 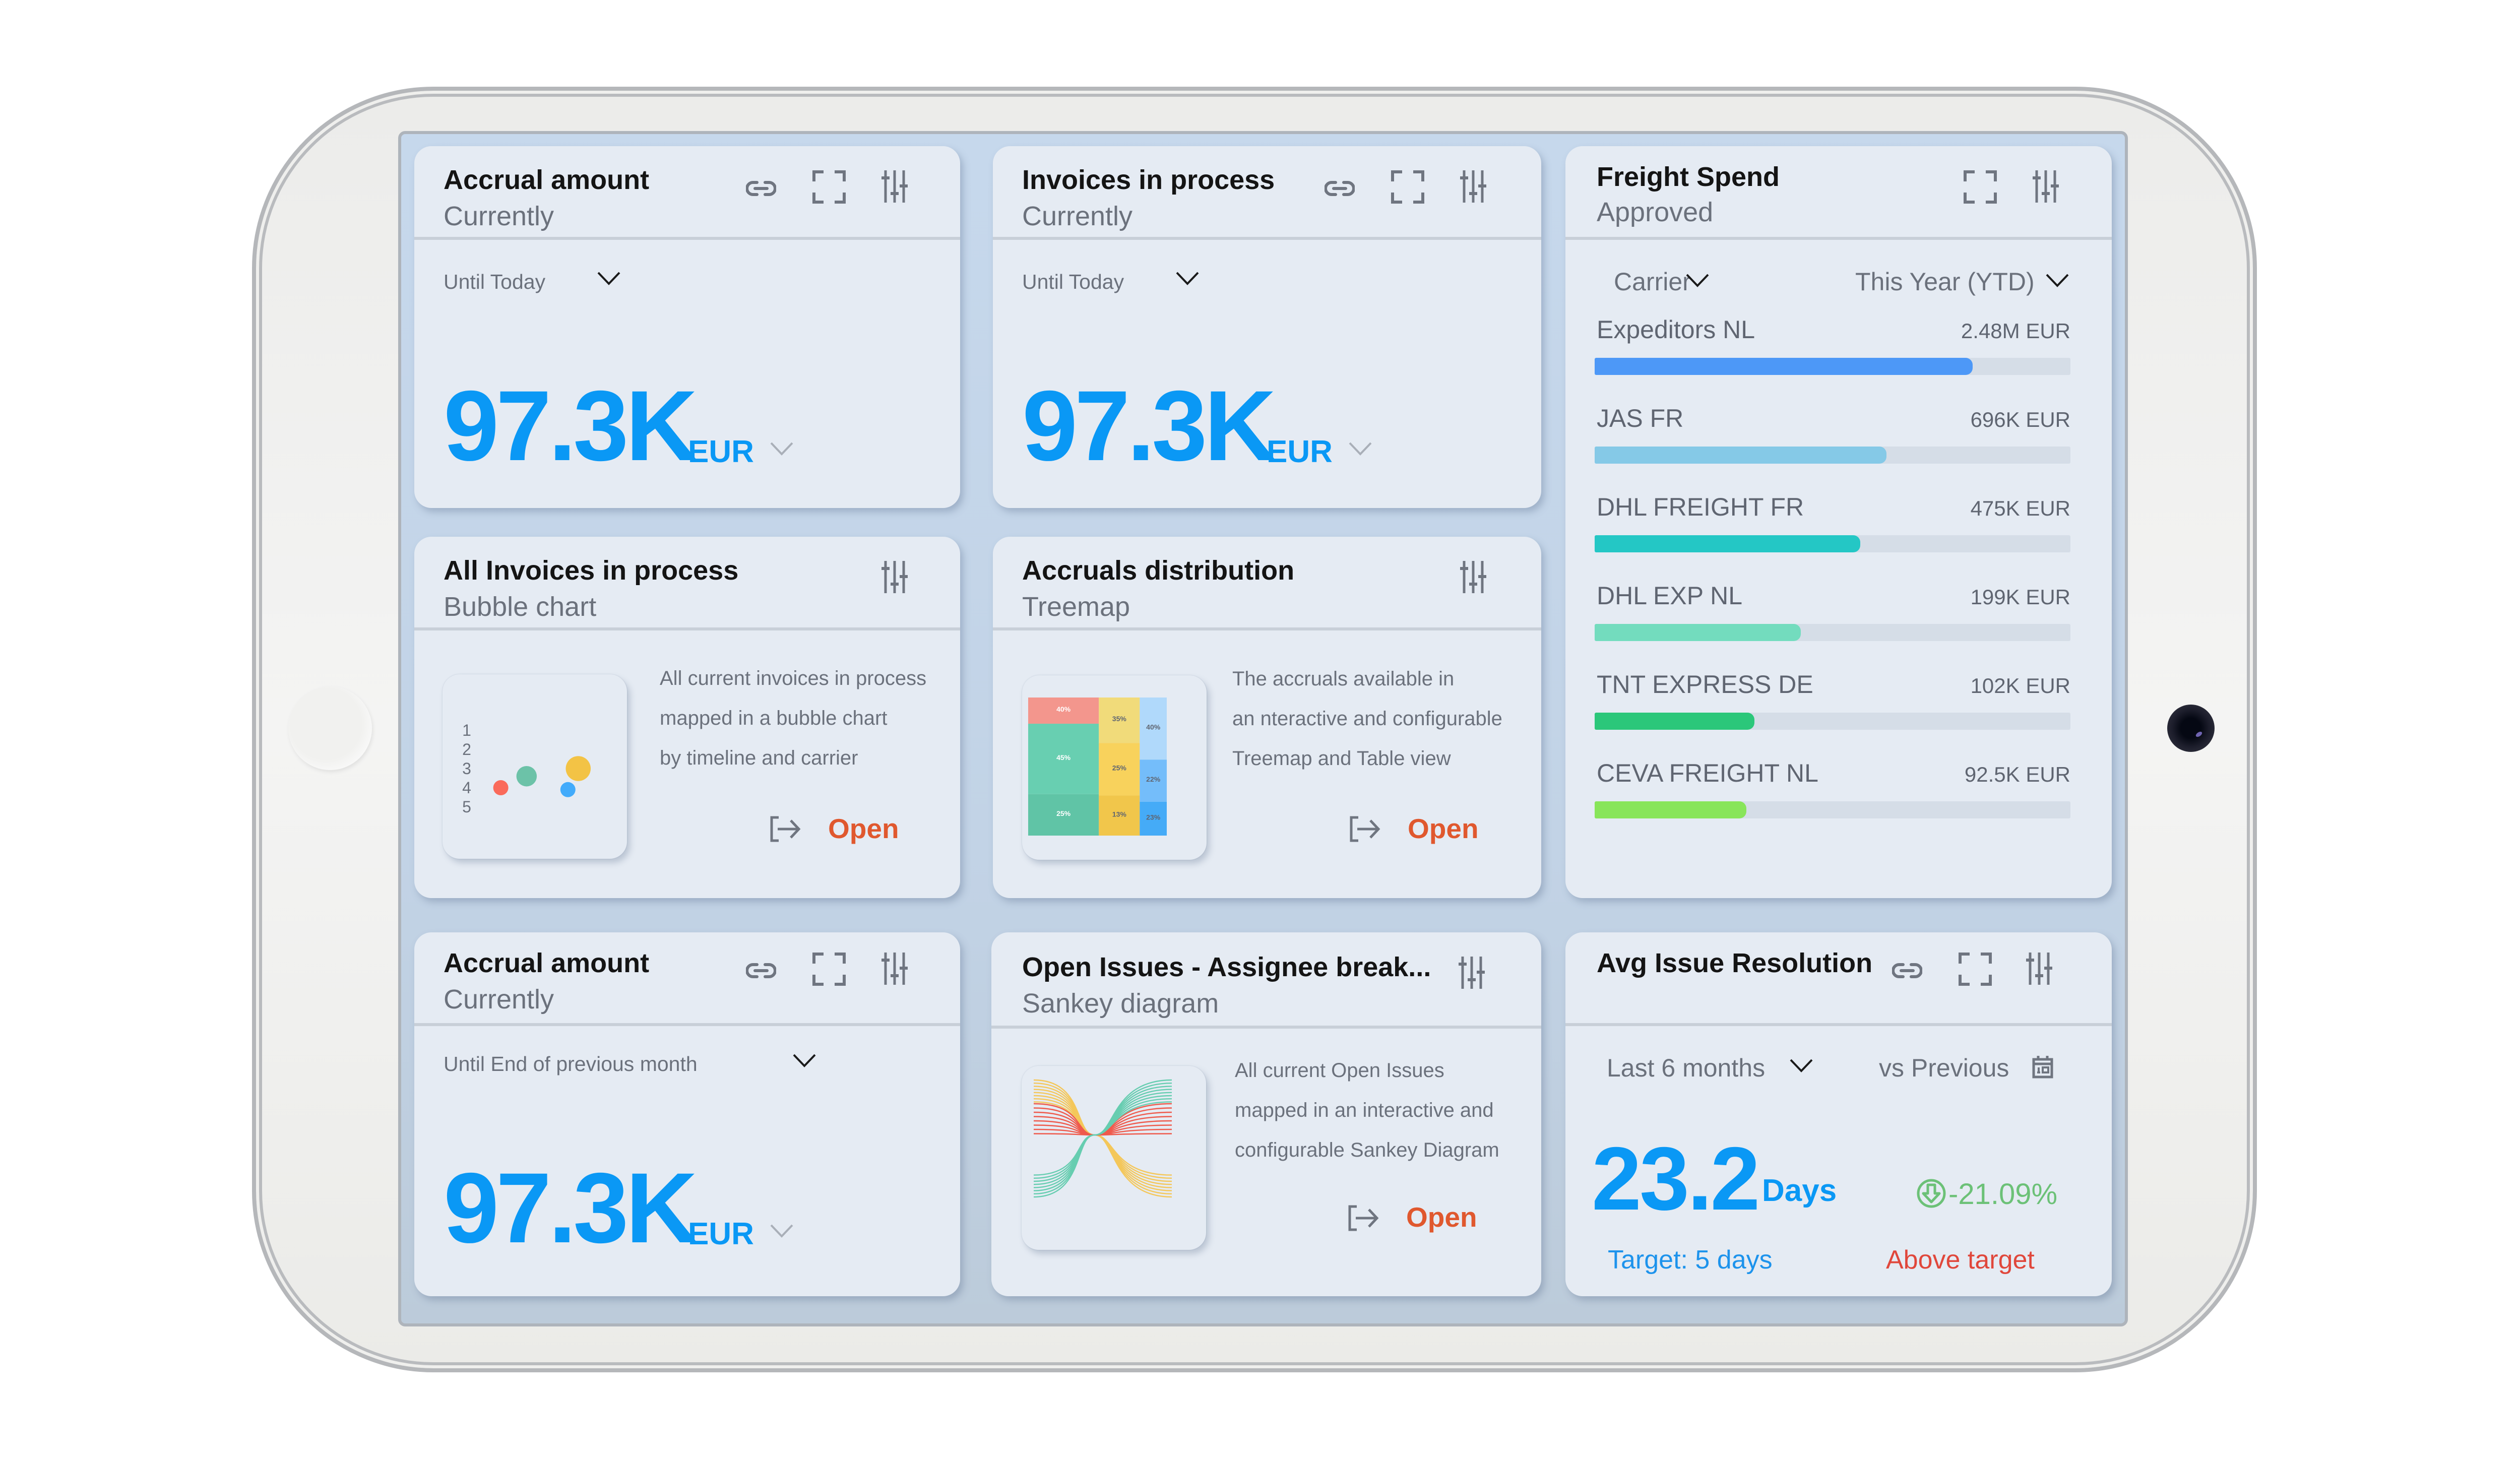 What do you see at coordinates (1339, 1070) in the screenshot?
I see `description-line: All current Open Issues` at bounding box center [1339, 1070].